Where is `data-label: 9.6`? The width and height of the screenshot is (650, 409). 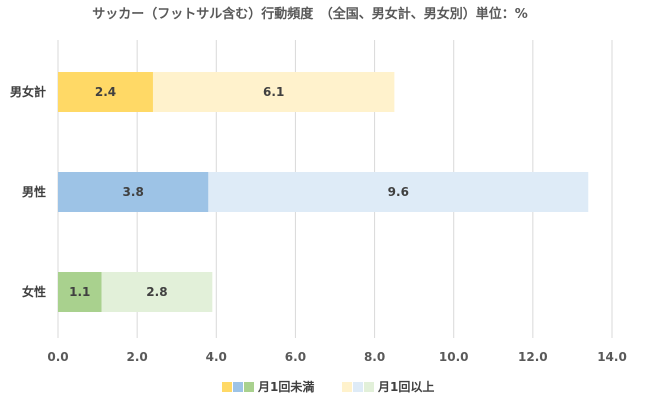
data-label: 9.6 is located at coordinates (398, 192).